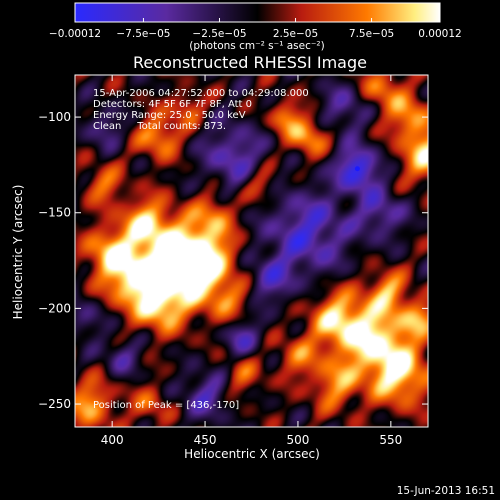 The image size is (500, 500). I want to click on colorbar-tick-label: 7.5e−05, so click(371, 34).